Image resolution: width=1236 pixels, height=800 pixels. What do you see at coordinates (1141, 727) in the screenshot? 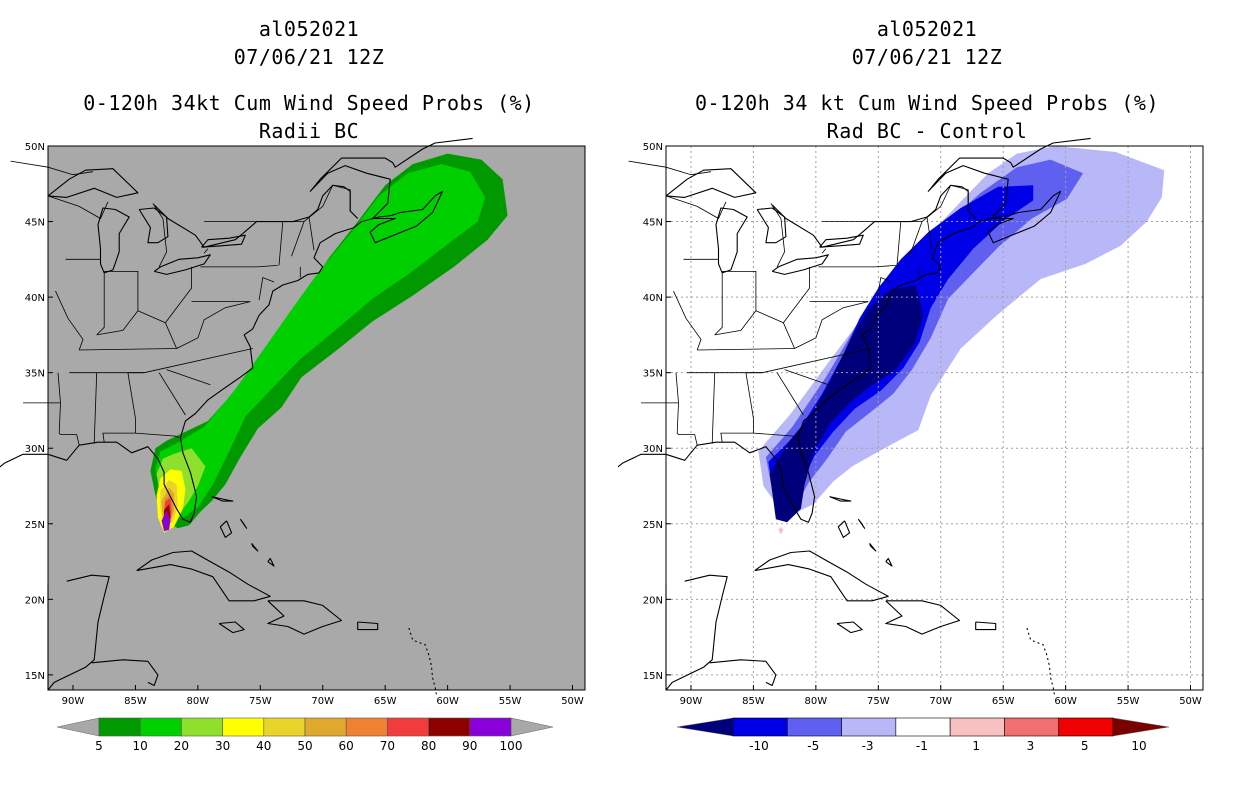
I see `colorbar-right-end` at bounding box center [1141, 727].